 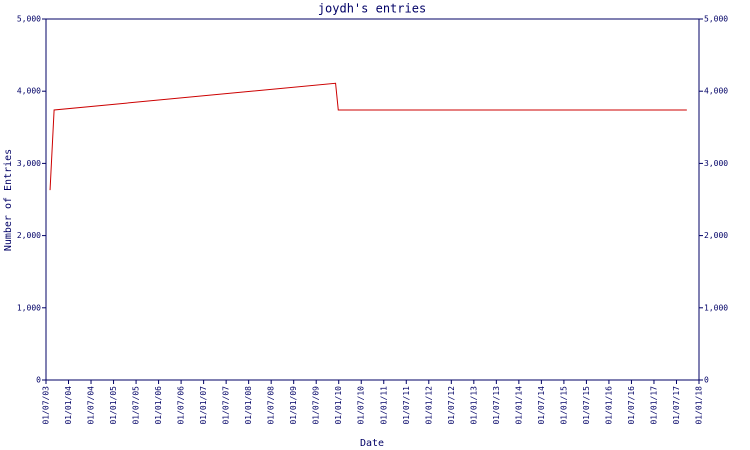 What do you see at coordinates (158, 405) in the screenshot?
I see `x-tick-label: 01/01/06` at bounding box center [158, 405].